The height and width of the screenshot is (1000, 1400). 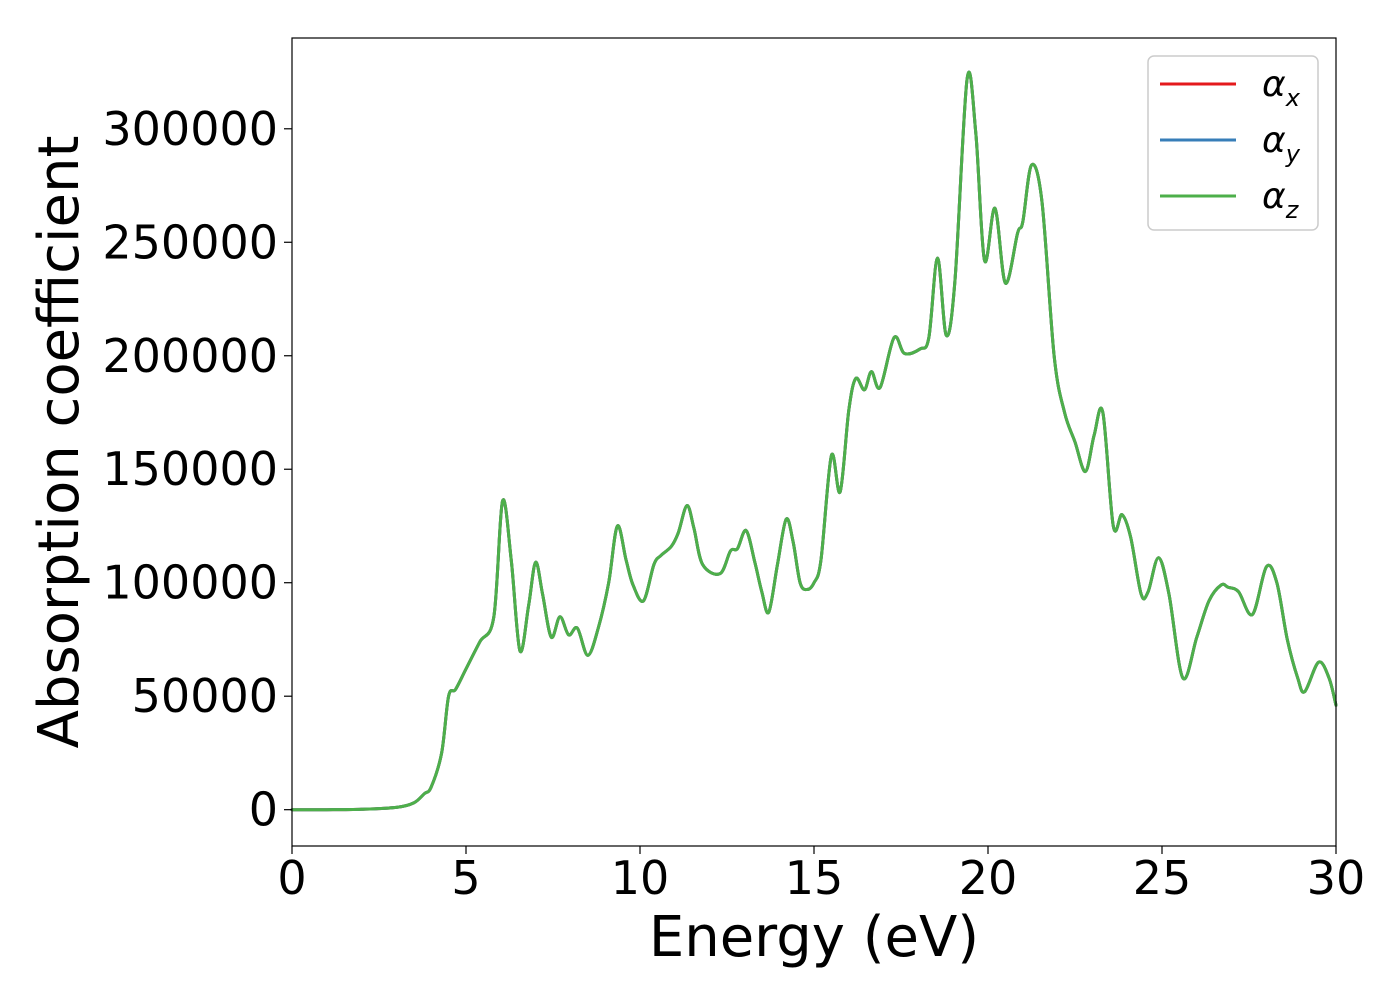 I want to click on y-tick-label: 300000, so click(x=190, y=129).